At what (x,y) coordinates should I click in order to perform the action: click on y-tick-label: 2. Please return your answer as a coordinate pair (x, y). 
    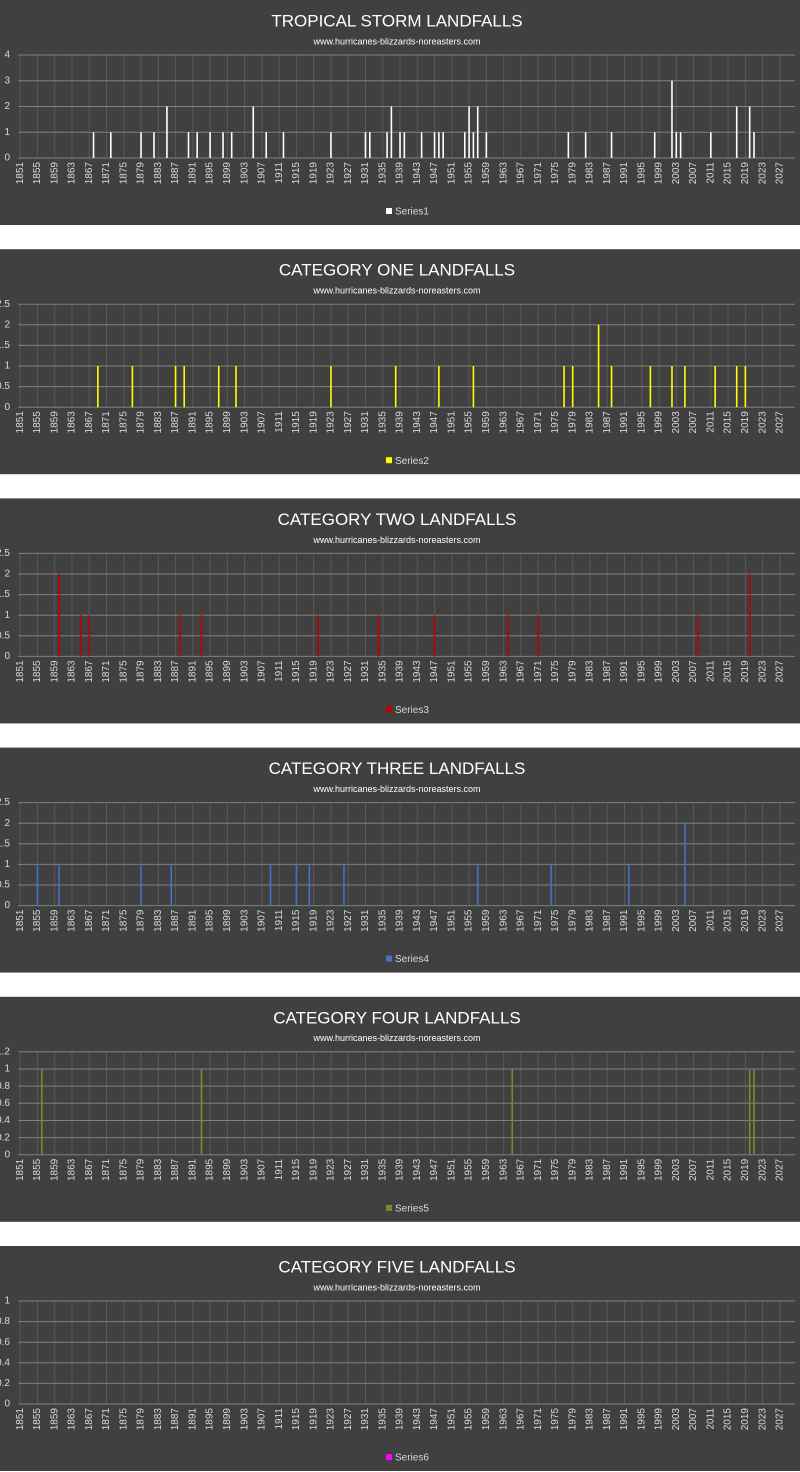
    Looking at the image, I should click on (7, 324).